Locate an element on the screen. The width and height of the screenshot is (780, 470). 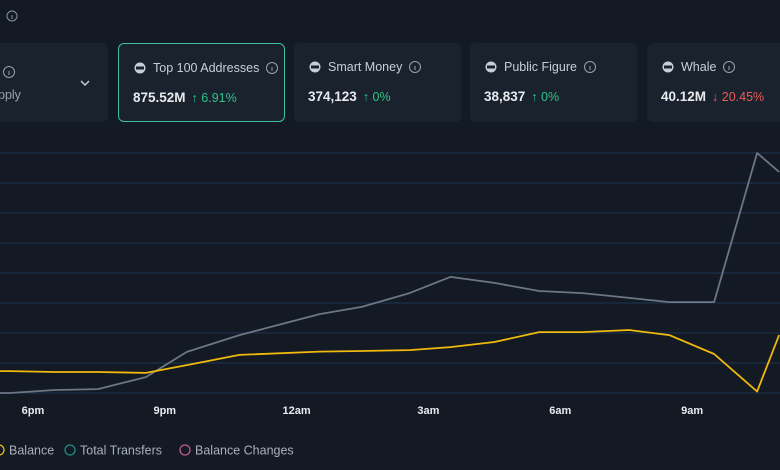
x-tick-label: 6am is located at coordinates (560, 411).